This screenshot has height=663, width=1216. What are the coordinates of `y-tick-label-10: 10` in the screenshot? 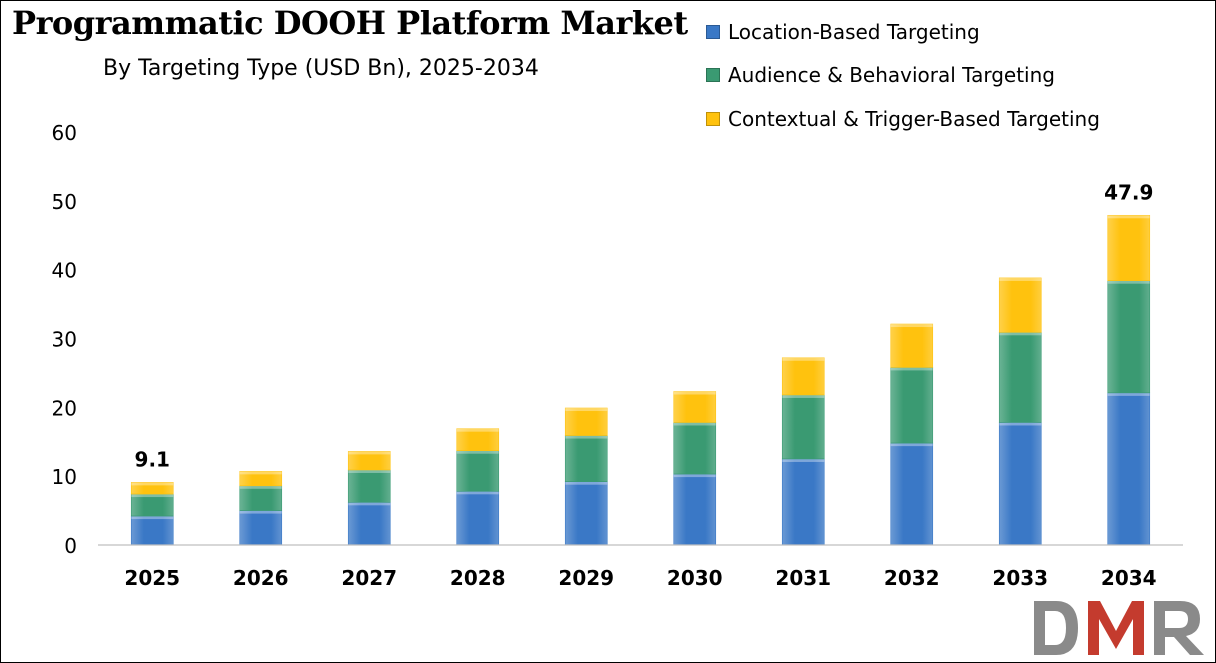 It's located at (64, 477).